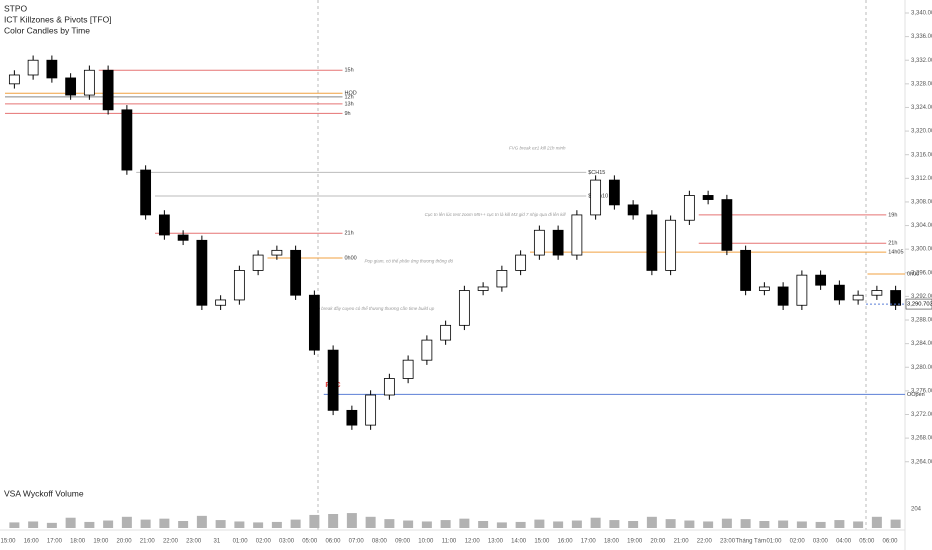 This screenshot has height=550, width=932. What do you see at coordinates (542, 542) in the screenshot?
I see `x-tick-label: 15:00` at bounding box center [542, 542].